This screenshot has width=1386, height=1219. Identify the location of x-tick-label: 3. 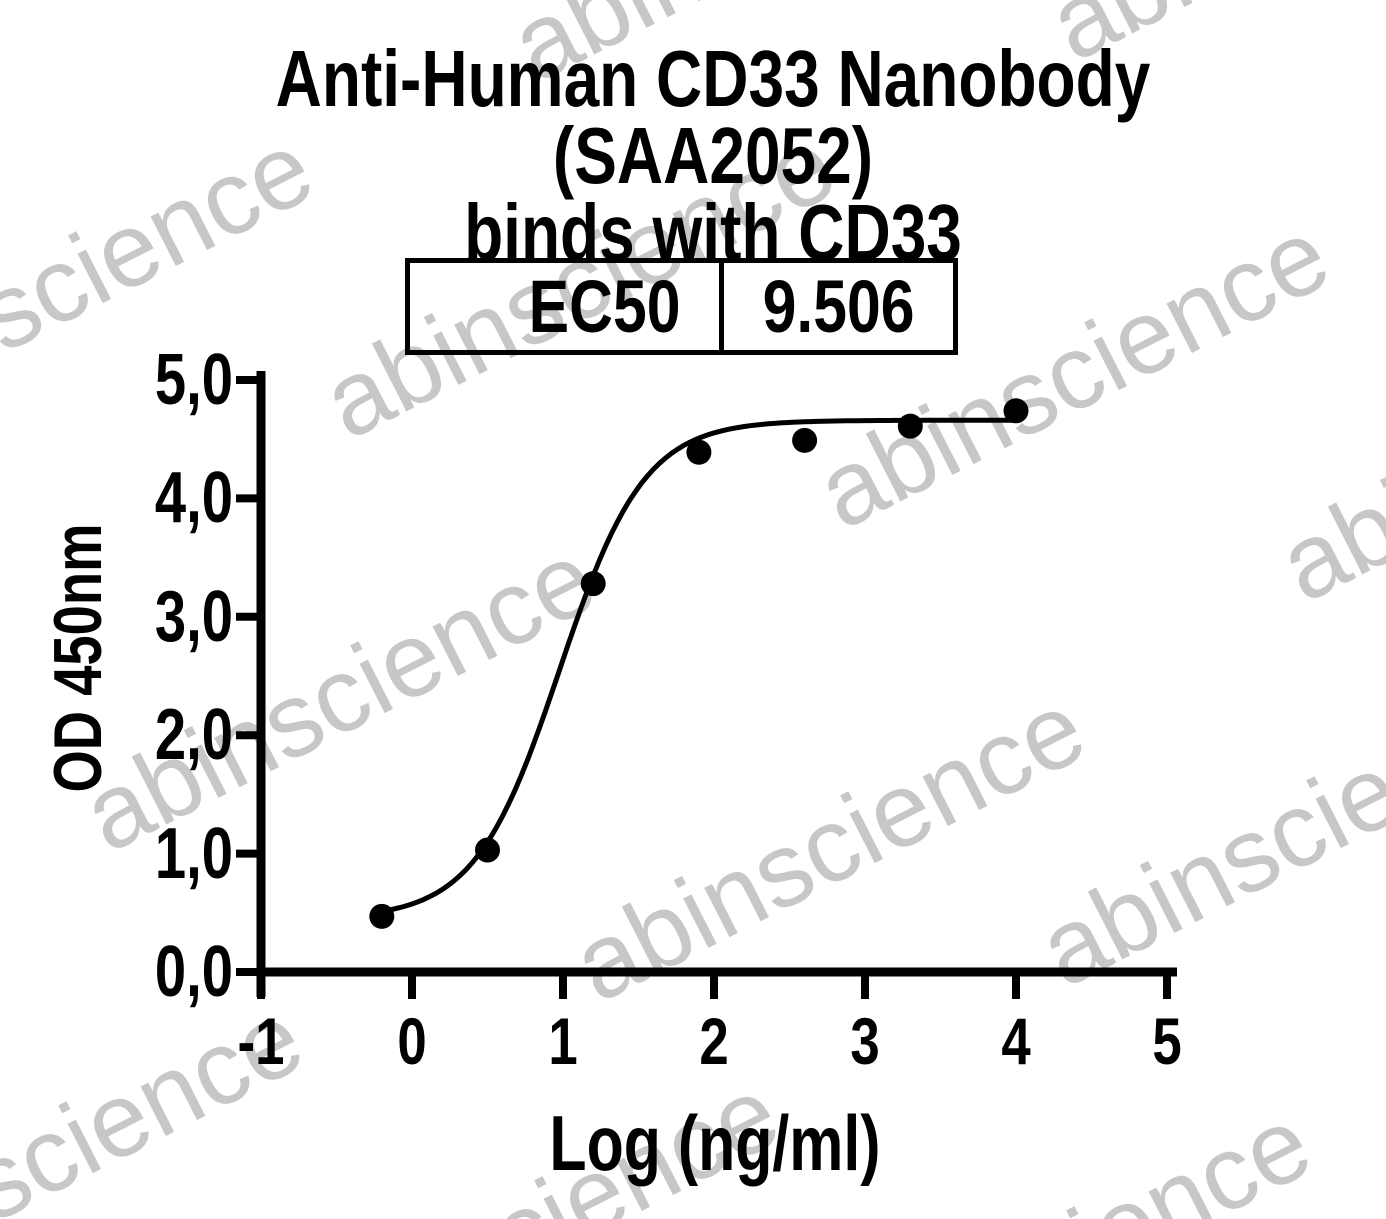
(865, 1041).